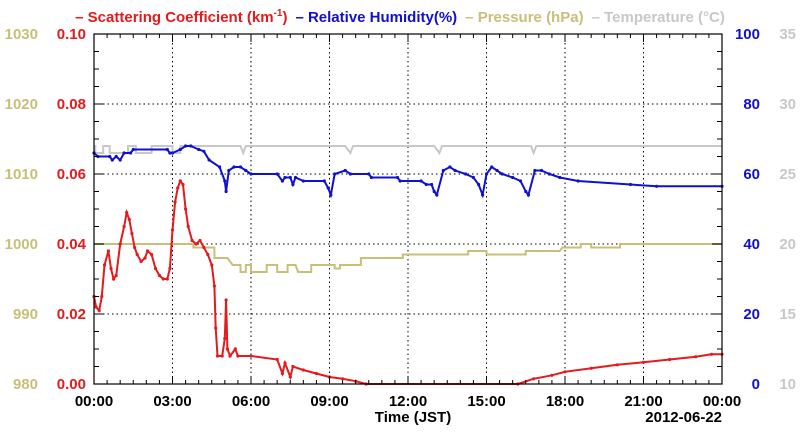 Image resolution: width=800 pixels, height=439 pixels. I want to click on temperature-tick-label: 25, so click(787, 174).